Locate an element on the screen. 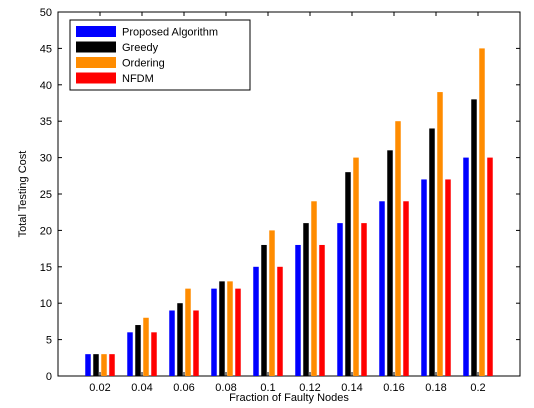 Image resolution: width=534 pixels, height=408 pixels. bar-proposed-algorithm-0.16 is located at coordinates (382, 288).